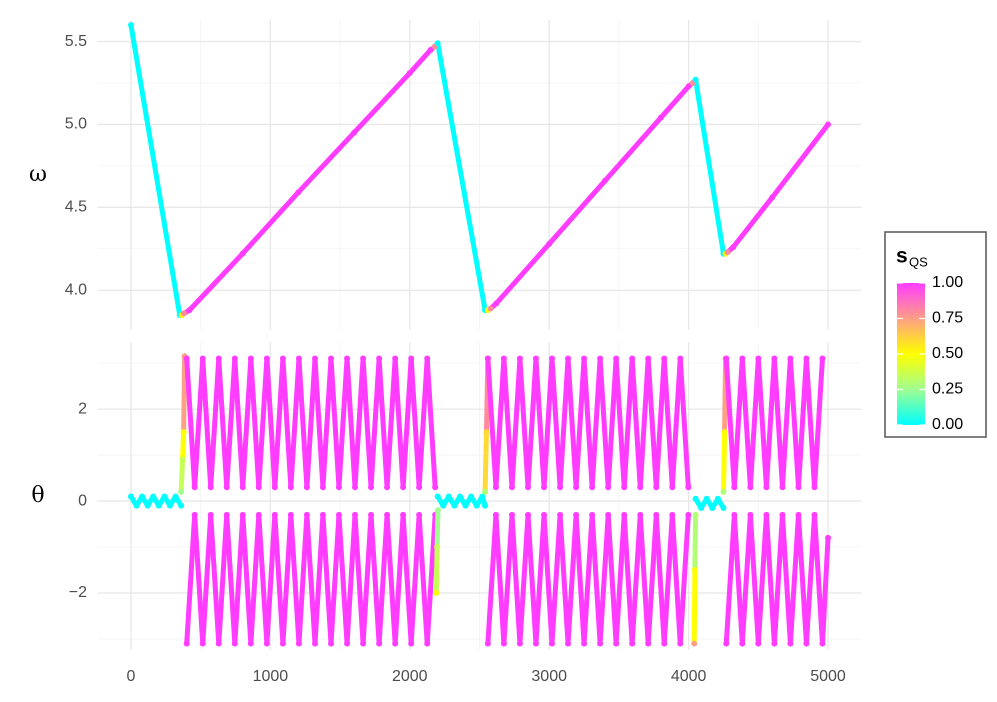  I want to click on x-tick-label: 4000, so click(689, 676).